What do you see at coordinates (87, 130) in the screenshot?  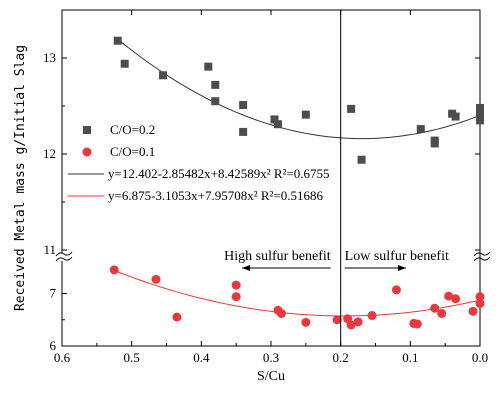 I see `legend-marker-square` at bounding box center [87, 130].